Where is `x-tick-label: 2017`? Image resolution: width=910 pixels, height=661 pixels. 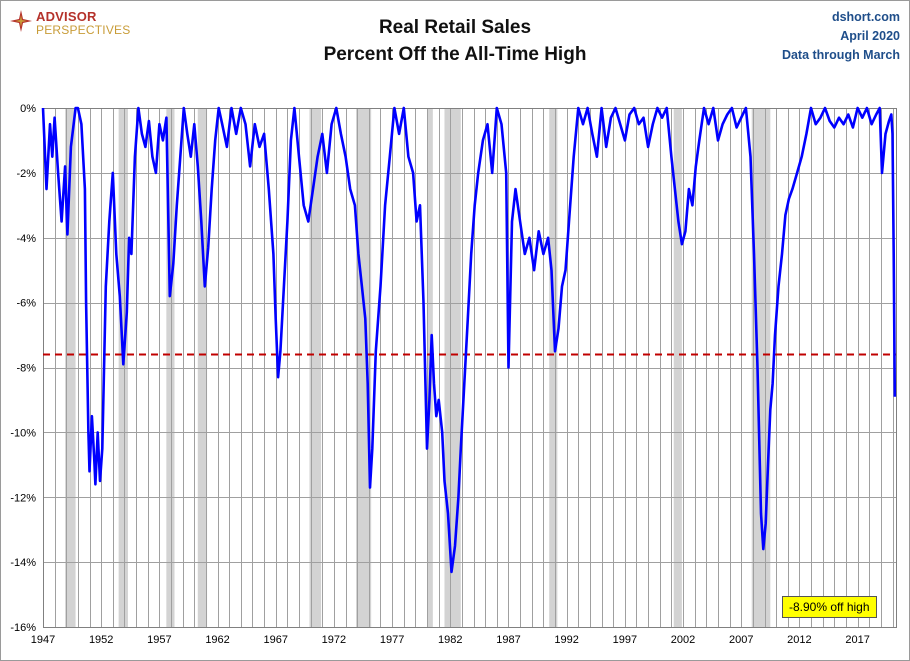 x-tick-label: 2017 is located at coordinates (857, 640).